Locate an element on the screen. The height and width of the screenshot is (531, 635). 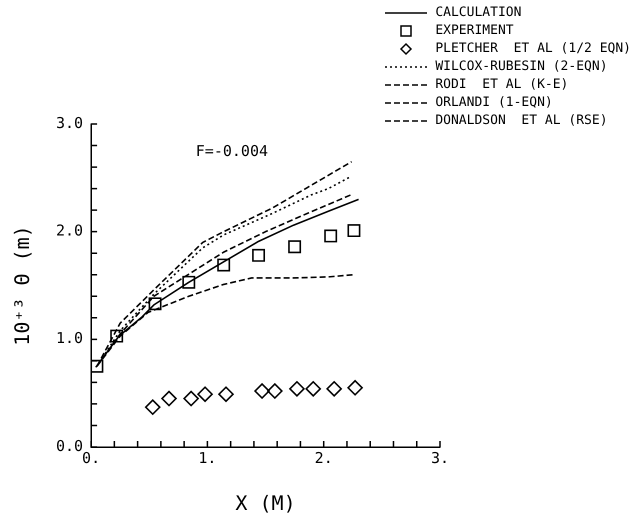
x-tick-label: 1. is located at coordinates (207, 457).